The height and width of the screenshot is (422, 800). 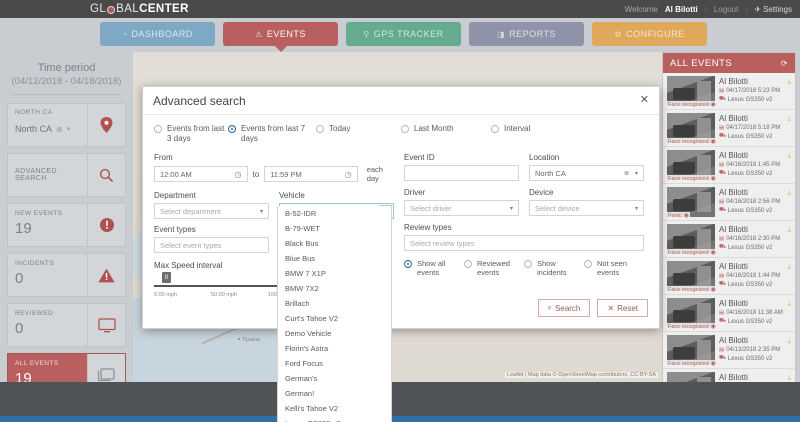 I want to click on badge-label: Face recognized, so click(x=688, y=141).